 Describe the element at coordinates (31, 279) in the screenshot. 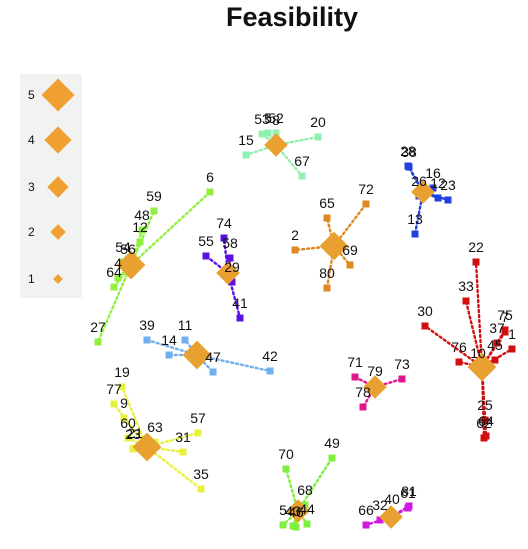

I see `legend-label-1: 1` at that location.